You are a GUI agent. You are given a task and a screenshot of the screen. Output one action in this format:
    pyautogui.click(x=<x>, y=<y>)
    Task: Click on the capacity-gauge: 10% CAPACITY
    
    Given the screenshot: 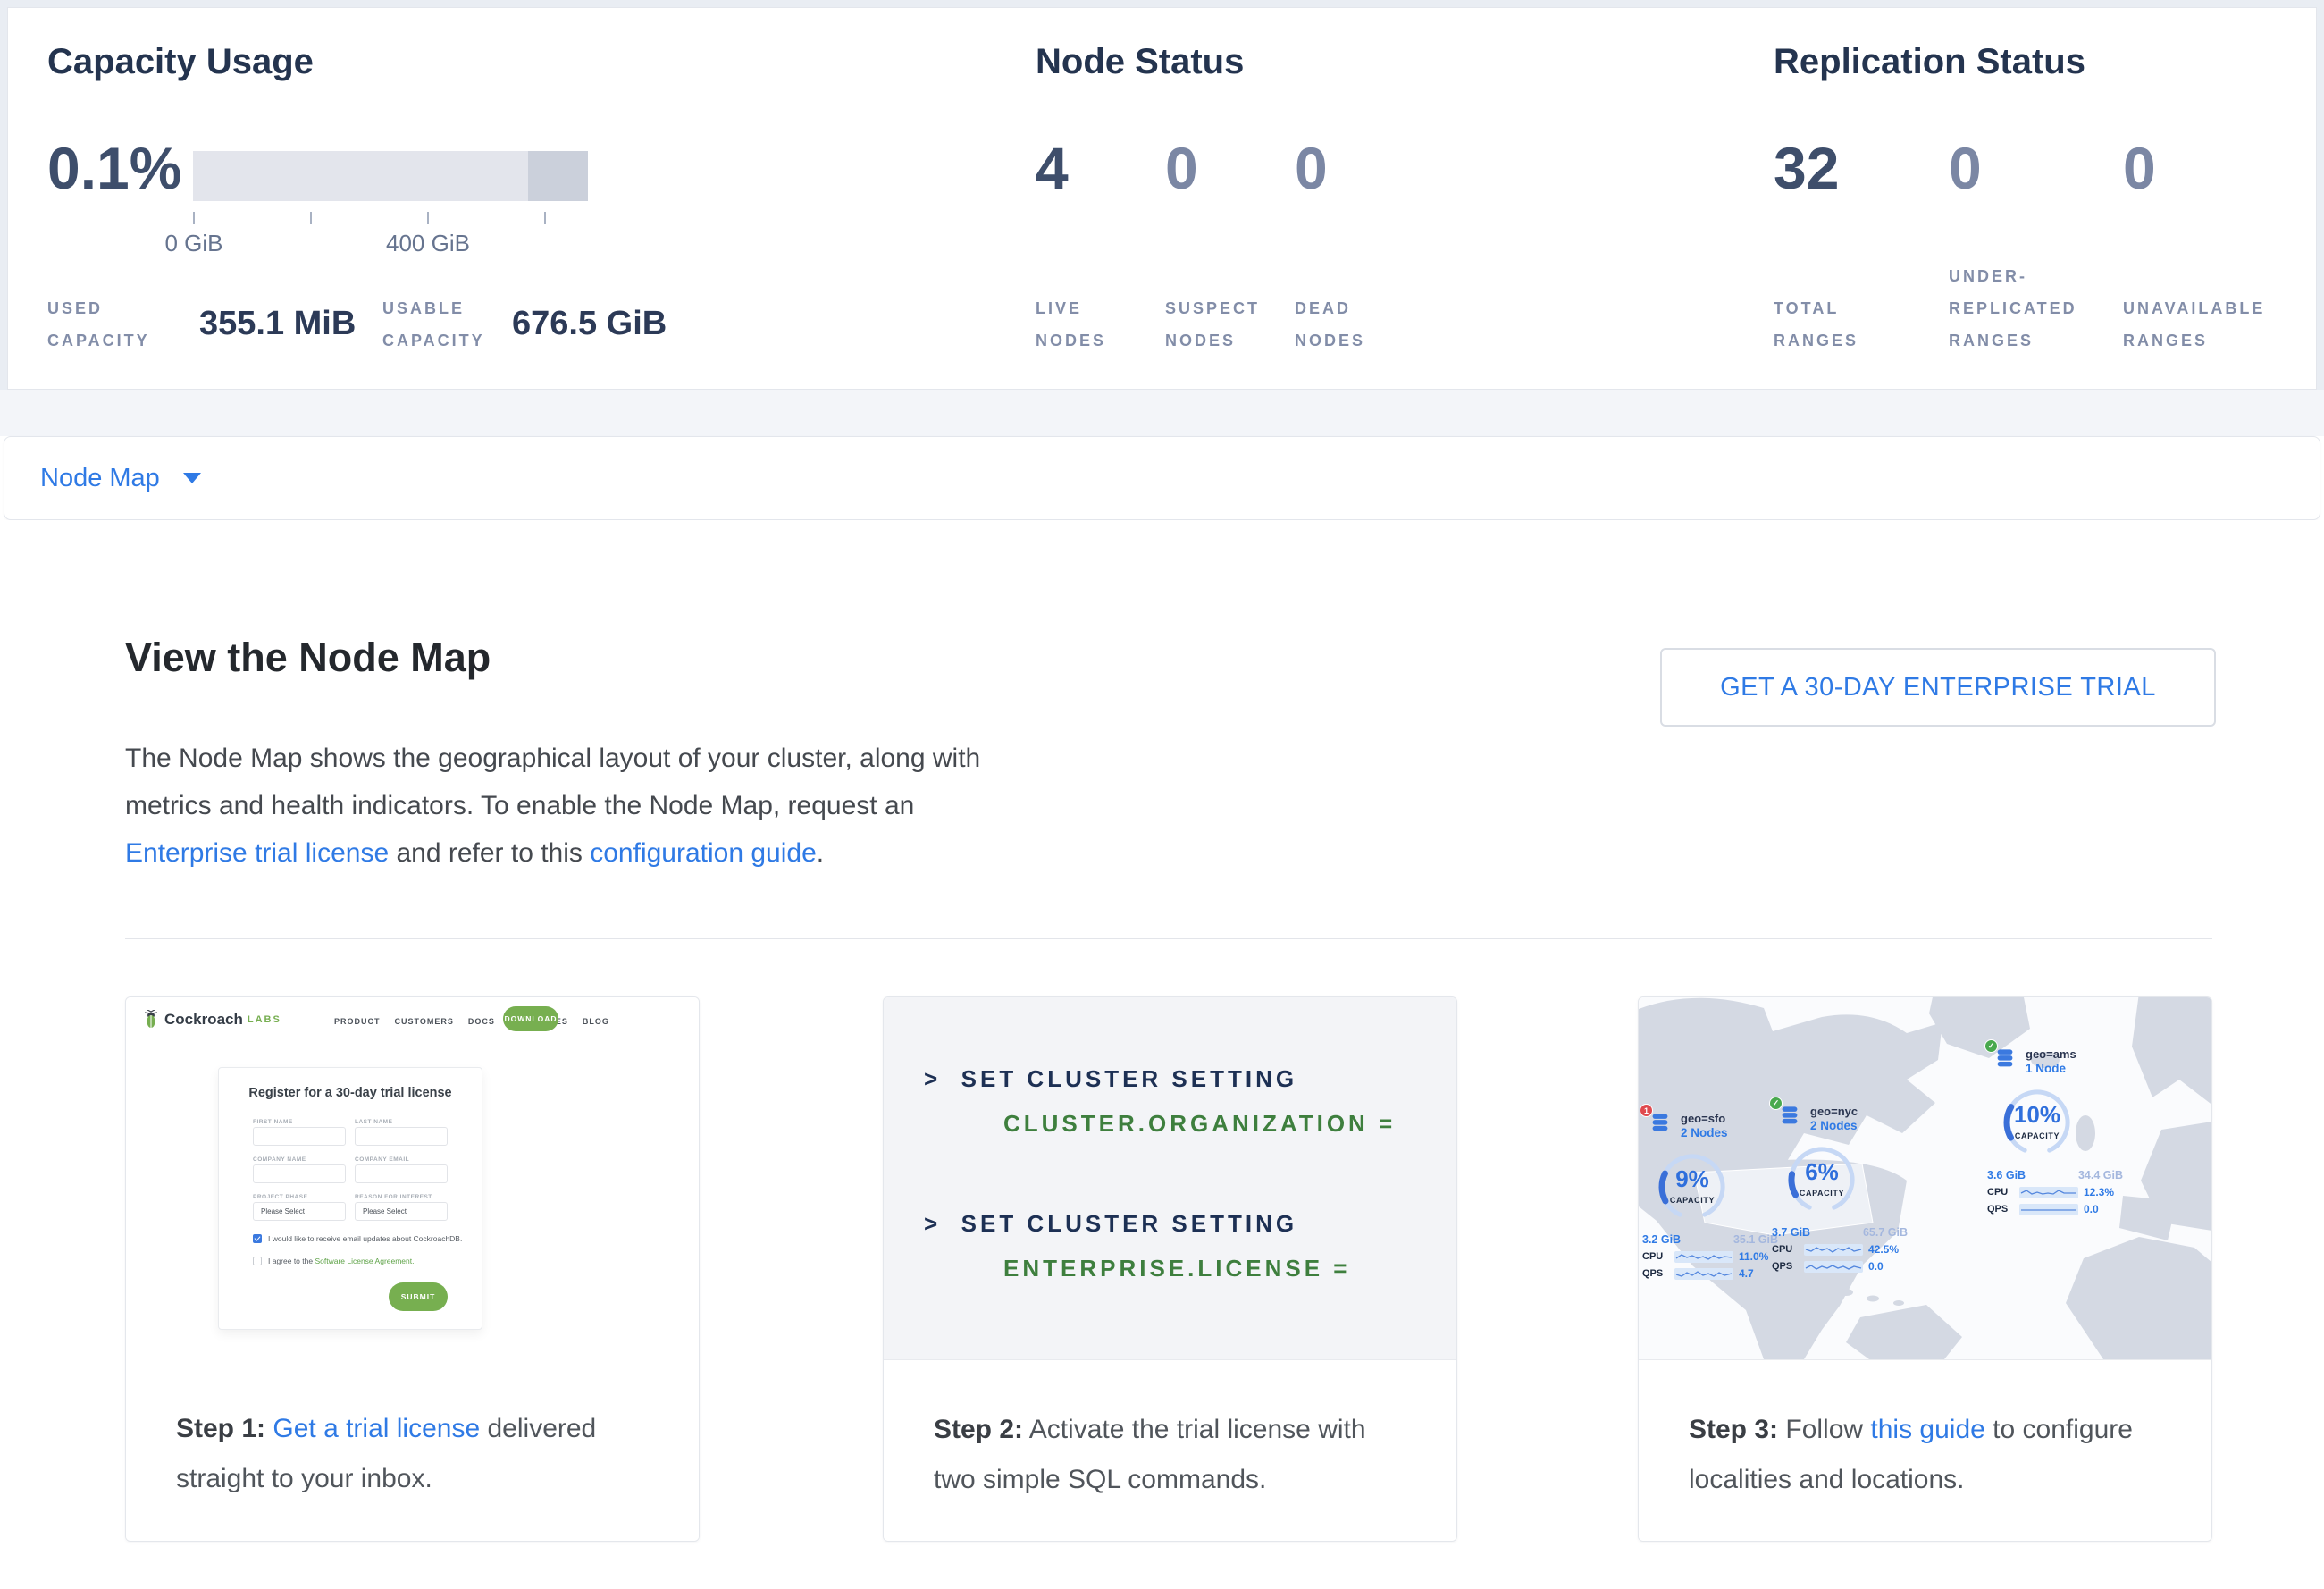 What is the action you would take?
    pyautogui.click(x=2037, y=1122)
    